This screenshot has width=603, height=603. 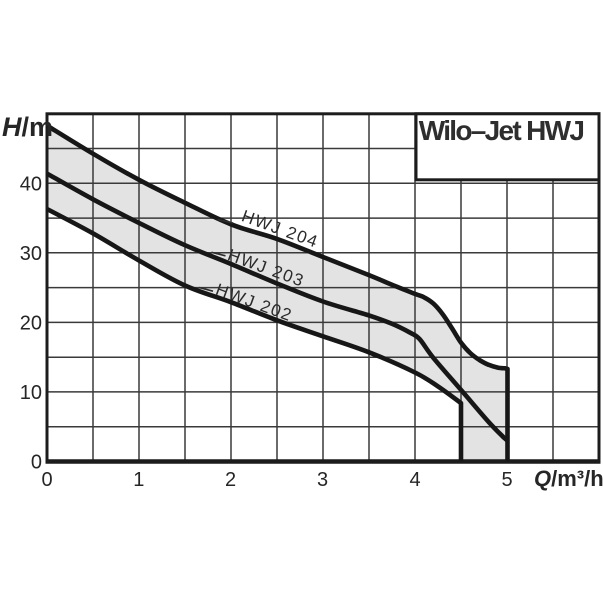 What do you see at coordinates (568, 478) in the screenshot?
I see `svg-text: Q/m³/h` at bounding box center [568, 478].